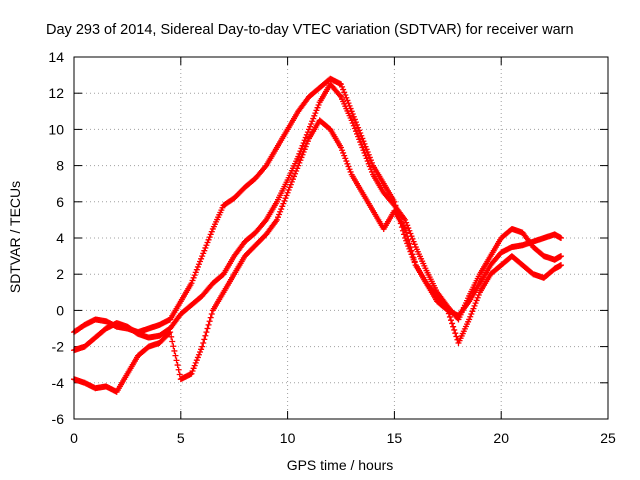 Image resolution: width=640 pixels, height=480 pixels. I want to click on x-tick-label: 5, so click(181, 438).